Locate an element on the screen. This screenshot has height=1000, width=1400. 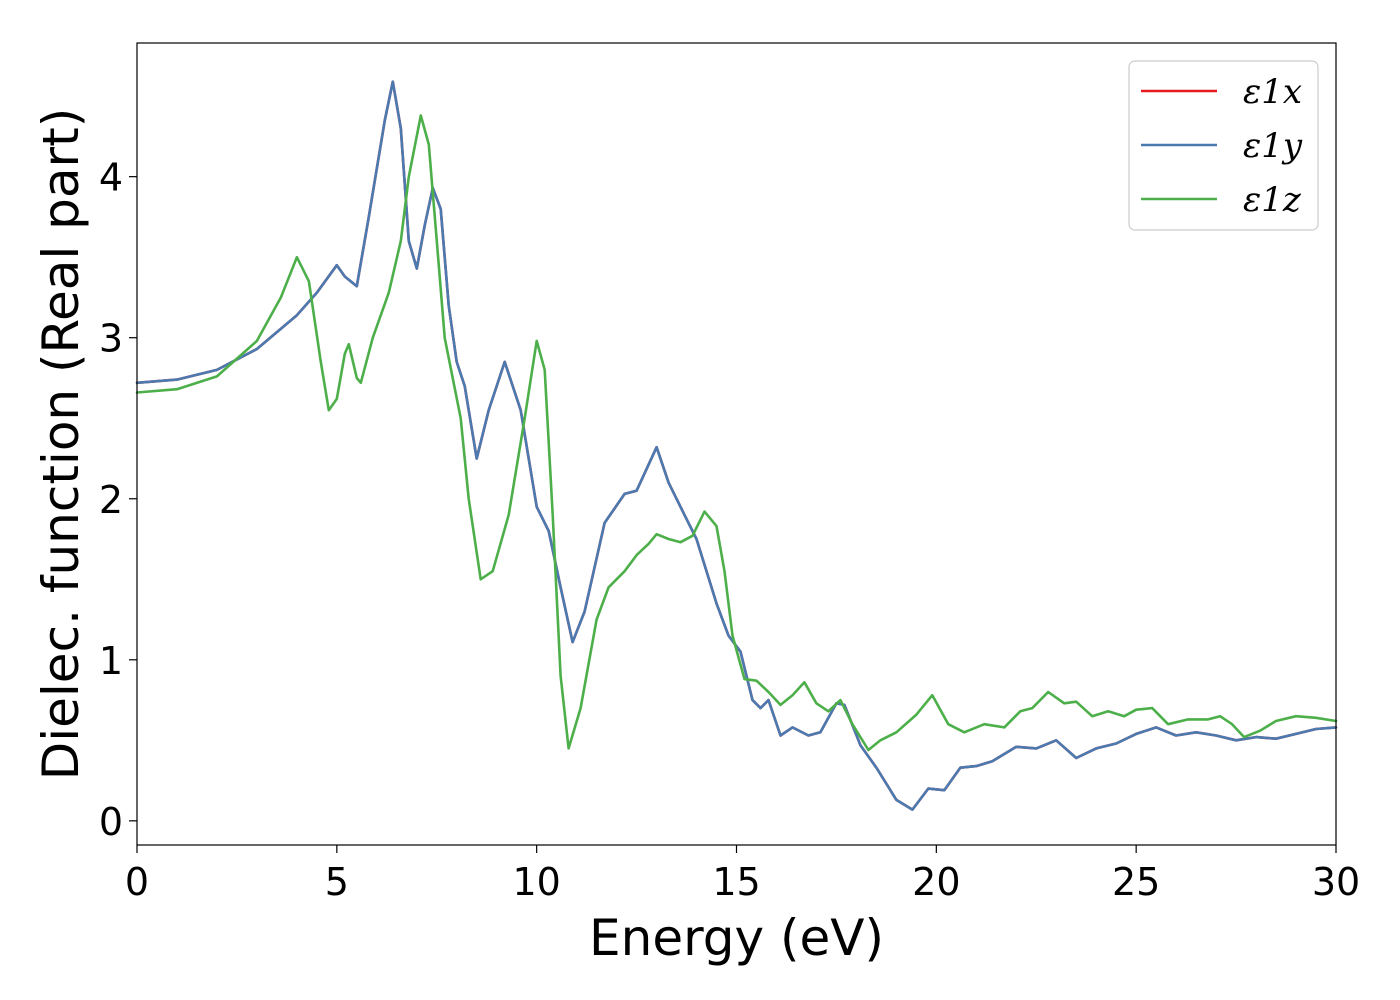
legend-box is located at coordinates (1223, 145).